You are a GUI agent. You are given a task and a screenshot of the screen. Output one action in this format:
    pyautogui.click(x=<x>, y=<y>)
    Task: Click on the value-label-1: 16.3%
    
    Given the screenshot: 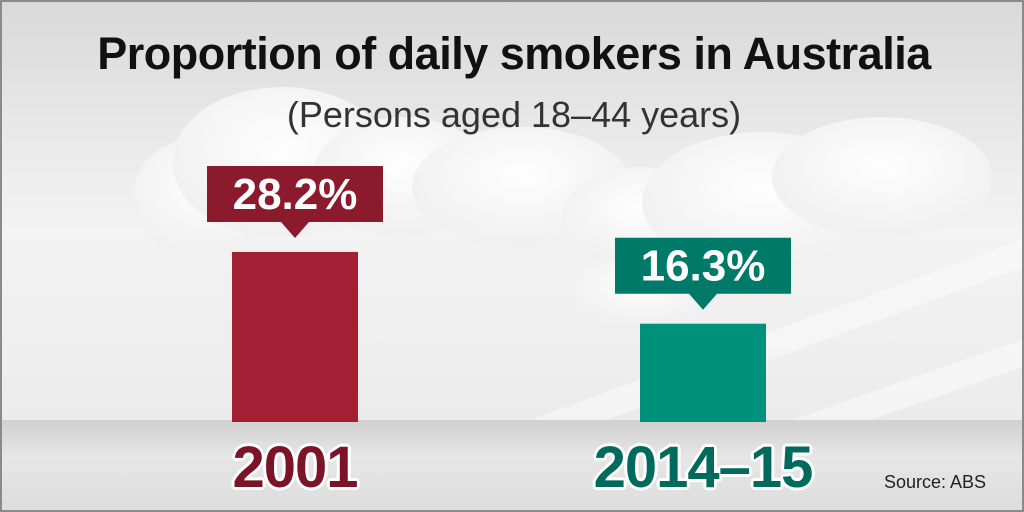 What is the action you would take?
    pyautogui.click(x=703, y=266)
    